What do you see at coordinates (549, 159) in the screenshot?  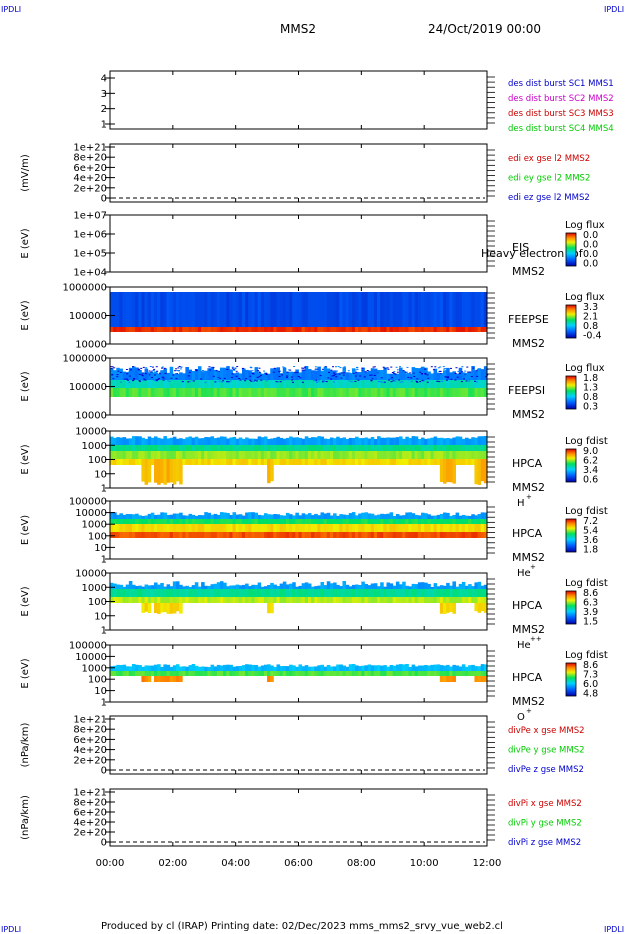 I see `legend-entry: edi ex gse l2 MMS2` at bounding box center [549, 159].